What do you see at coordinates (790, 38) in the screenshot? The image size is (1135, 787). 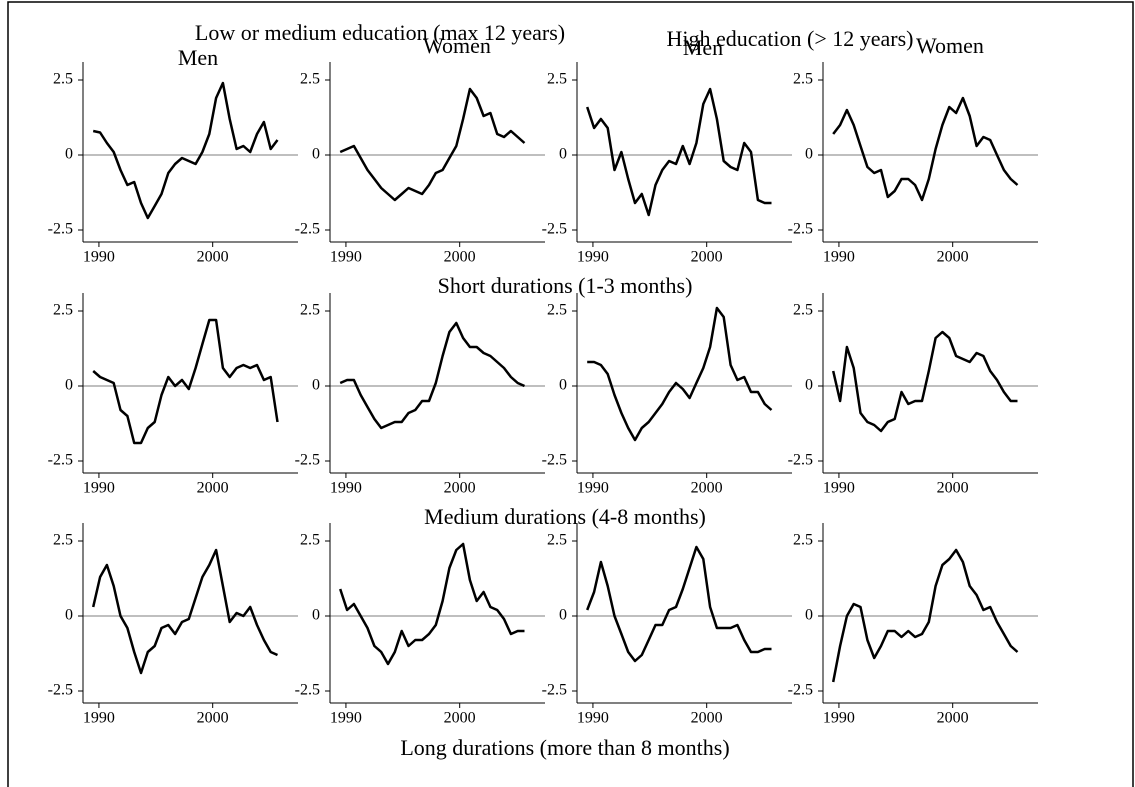 I see `group-heading: High education (> 12 years)` at bounding box center [790, 38].